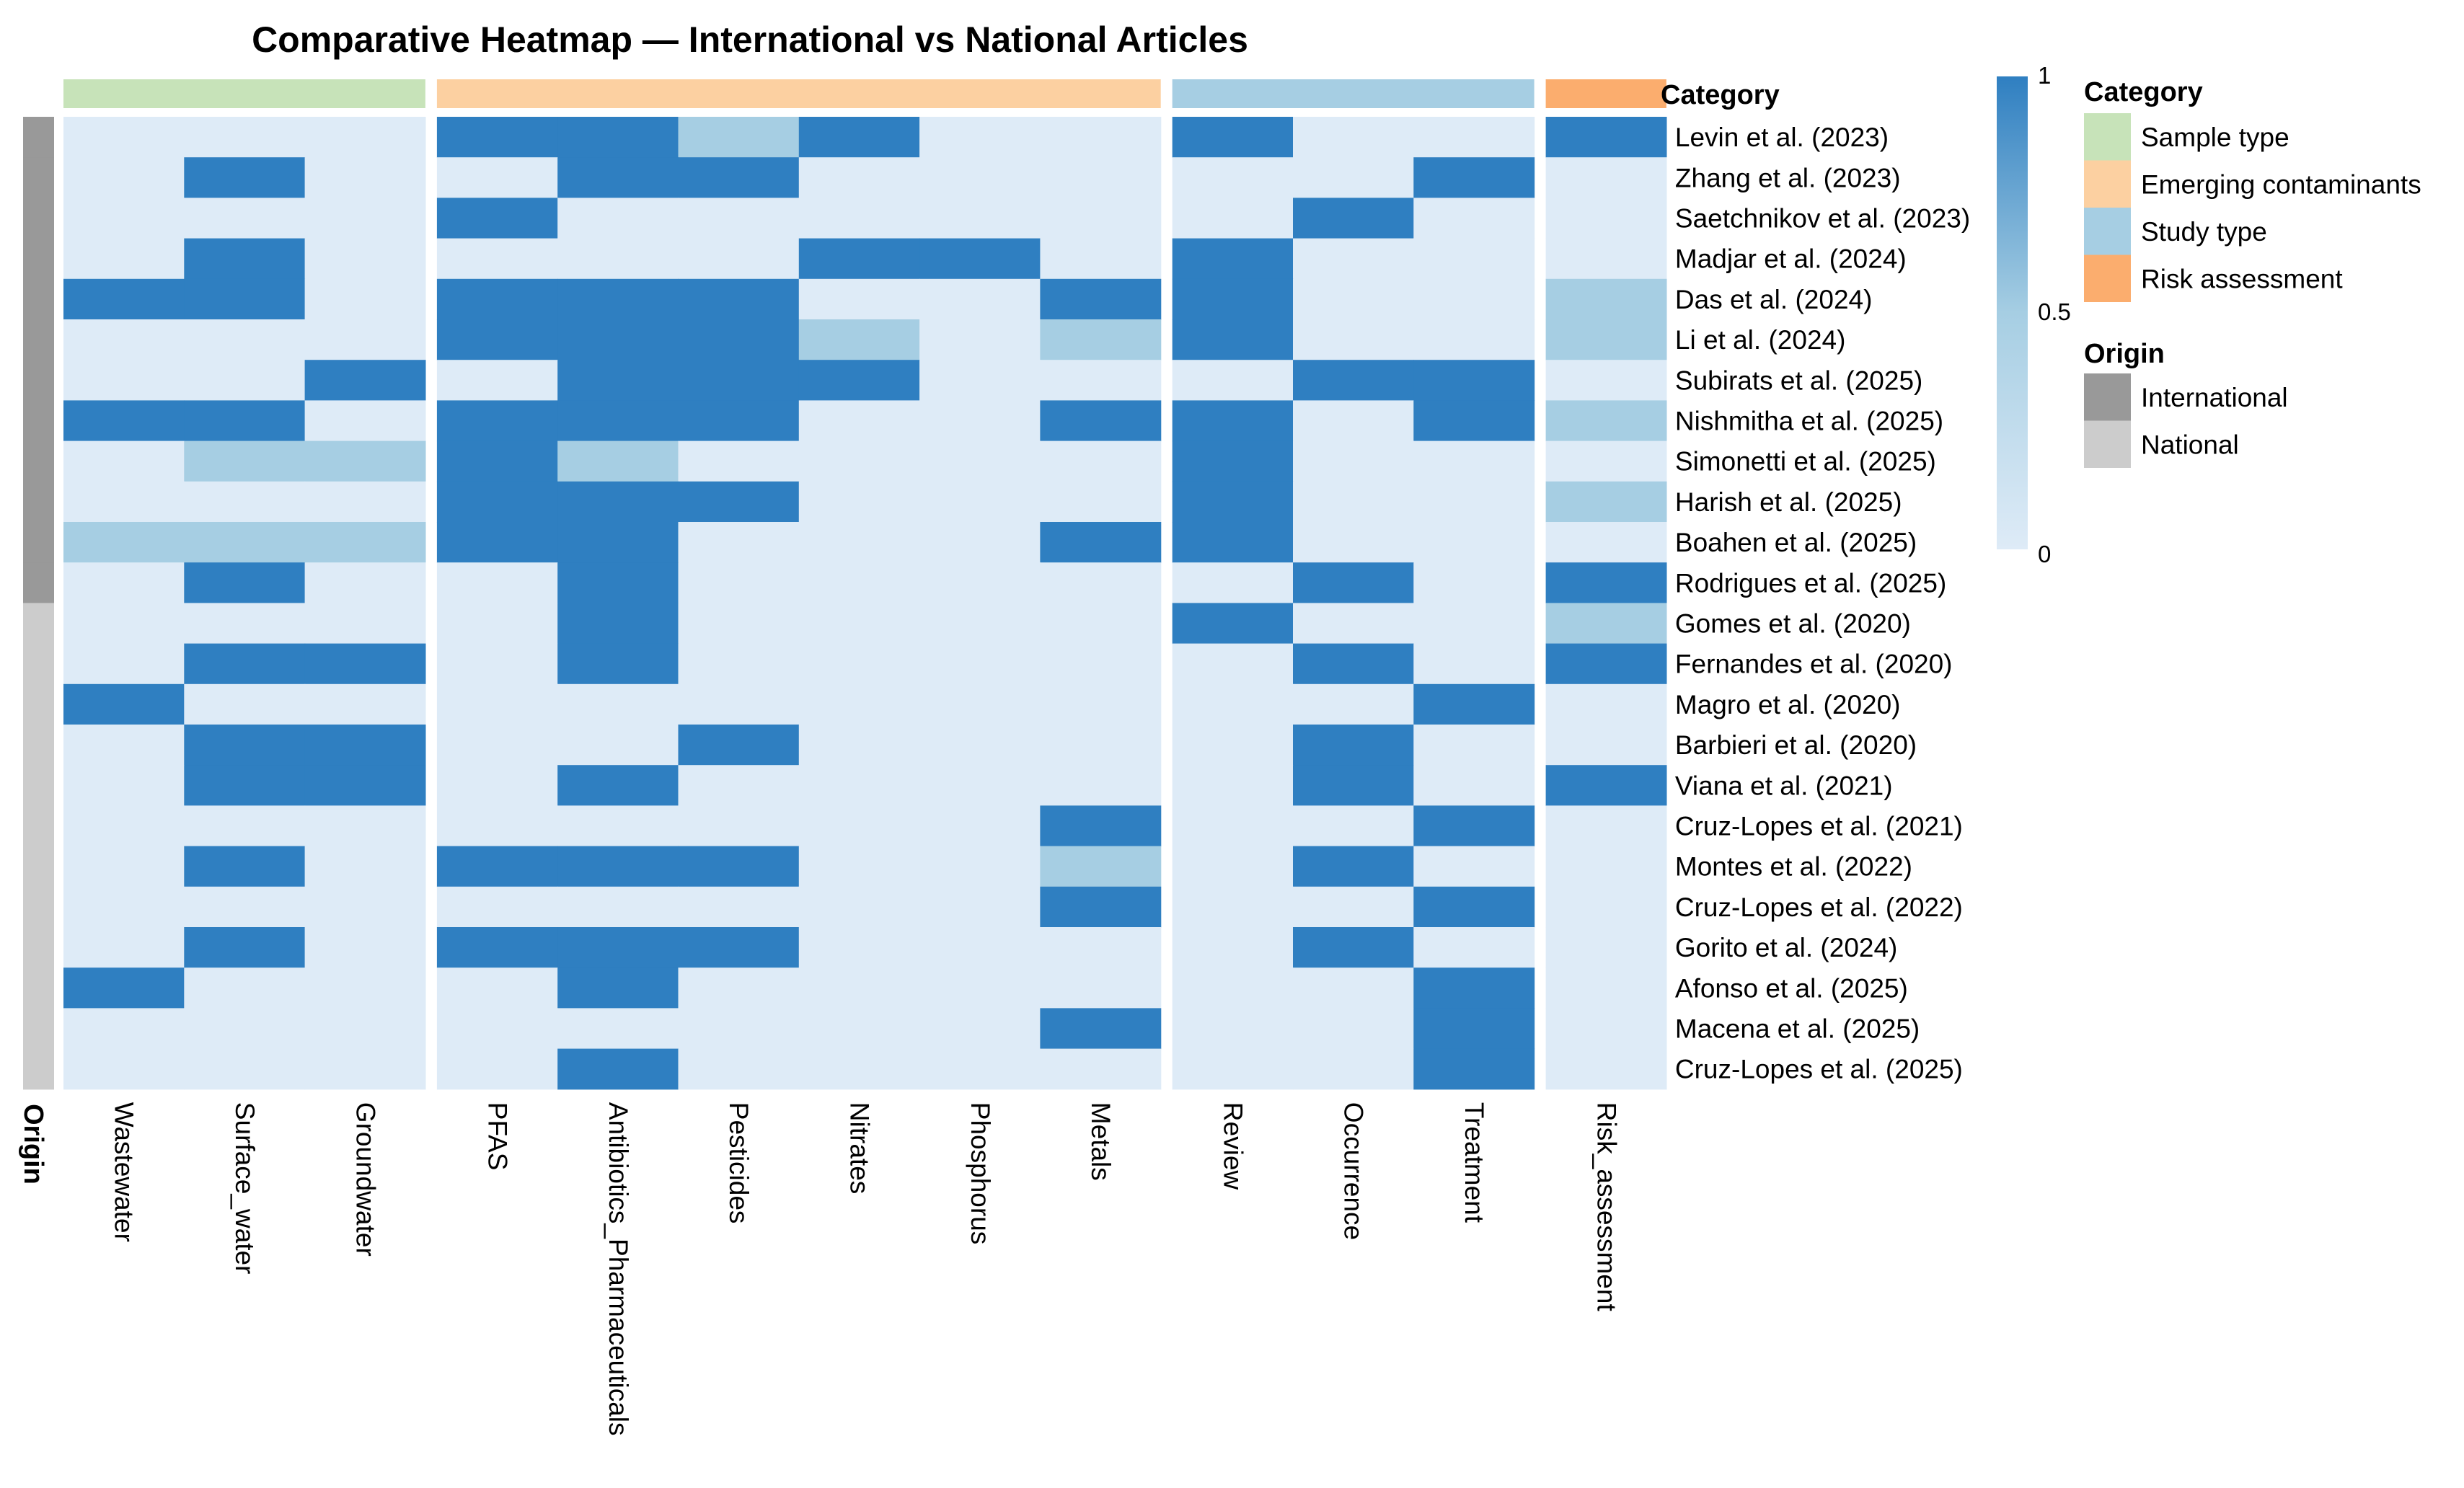  Describe the element at coordinates (1822, 219) in the screenshot. I see `row-label: Saetchnikov et al. (2023)` at that location.